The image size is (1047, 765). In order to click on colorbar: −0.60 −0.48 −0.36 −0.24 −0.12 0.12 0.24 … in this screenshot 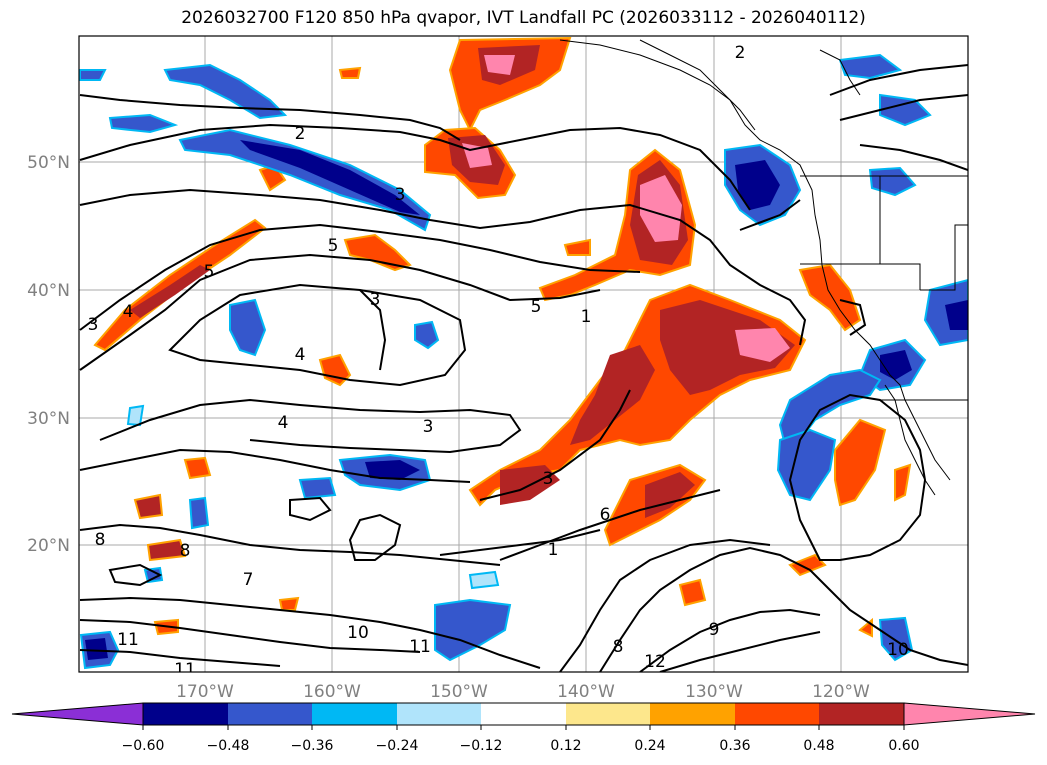, I will do `click(523, 728)`.